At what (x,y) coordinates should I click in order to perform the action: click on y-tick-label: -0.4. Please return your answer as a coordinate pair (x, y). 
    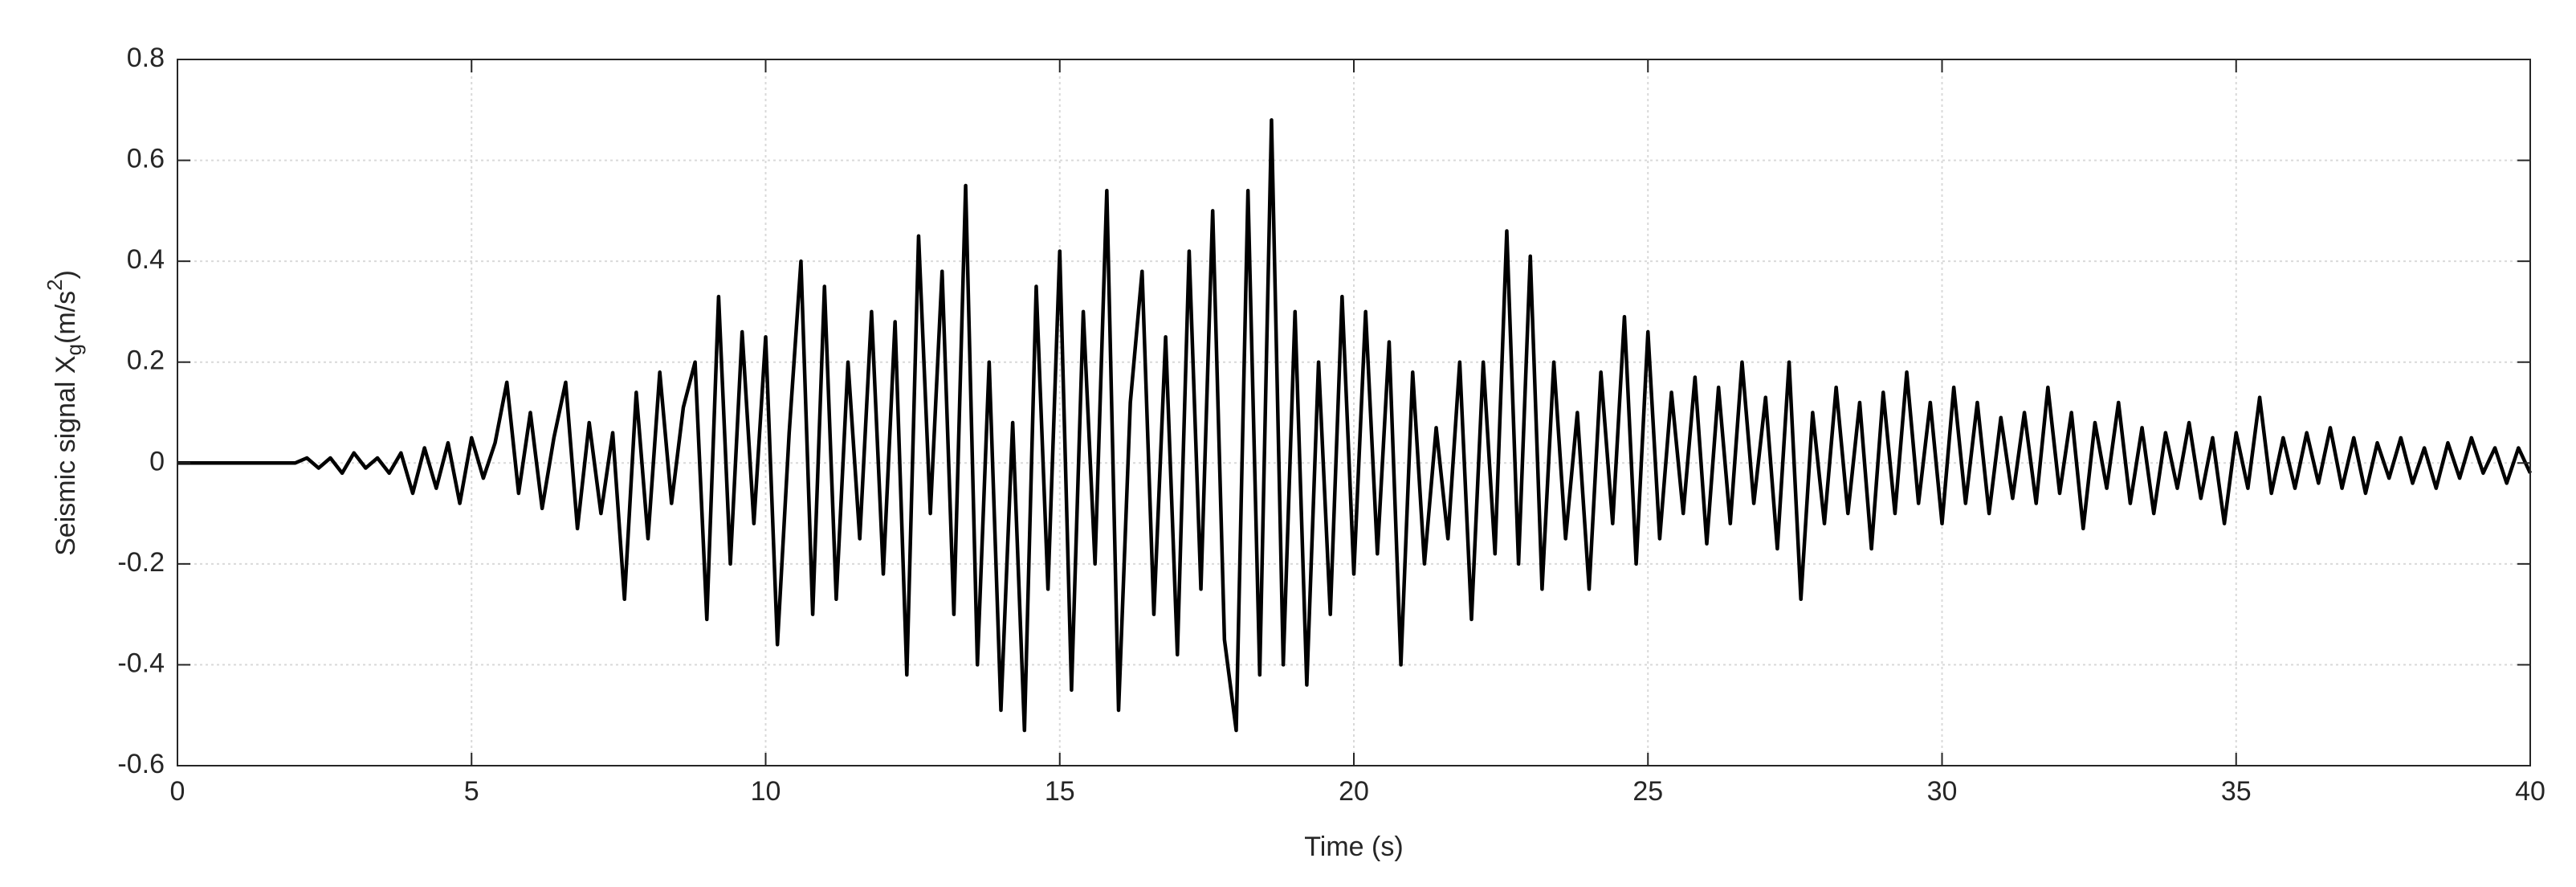
    Looking at the image, I should click on (141, 663).